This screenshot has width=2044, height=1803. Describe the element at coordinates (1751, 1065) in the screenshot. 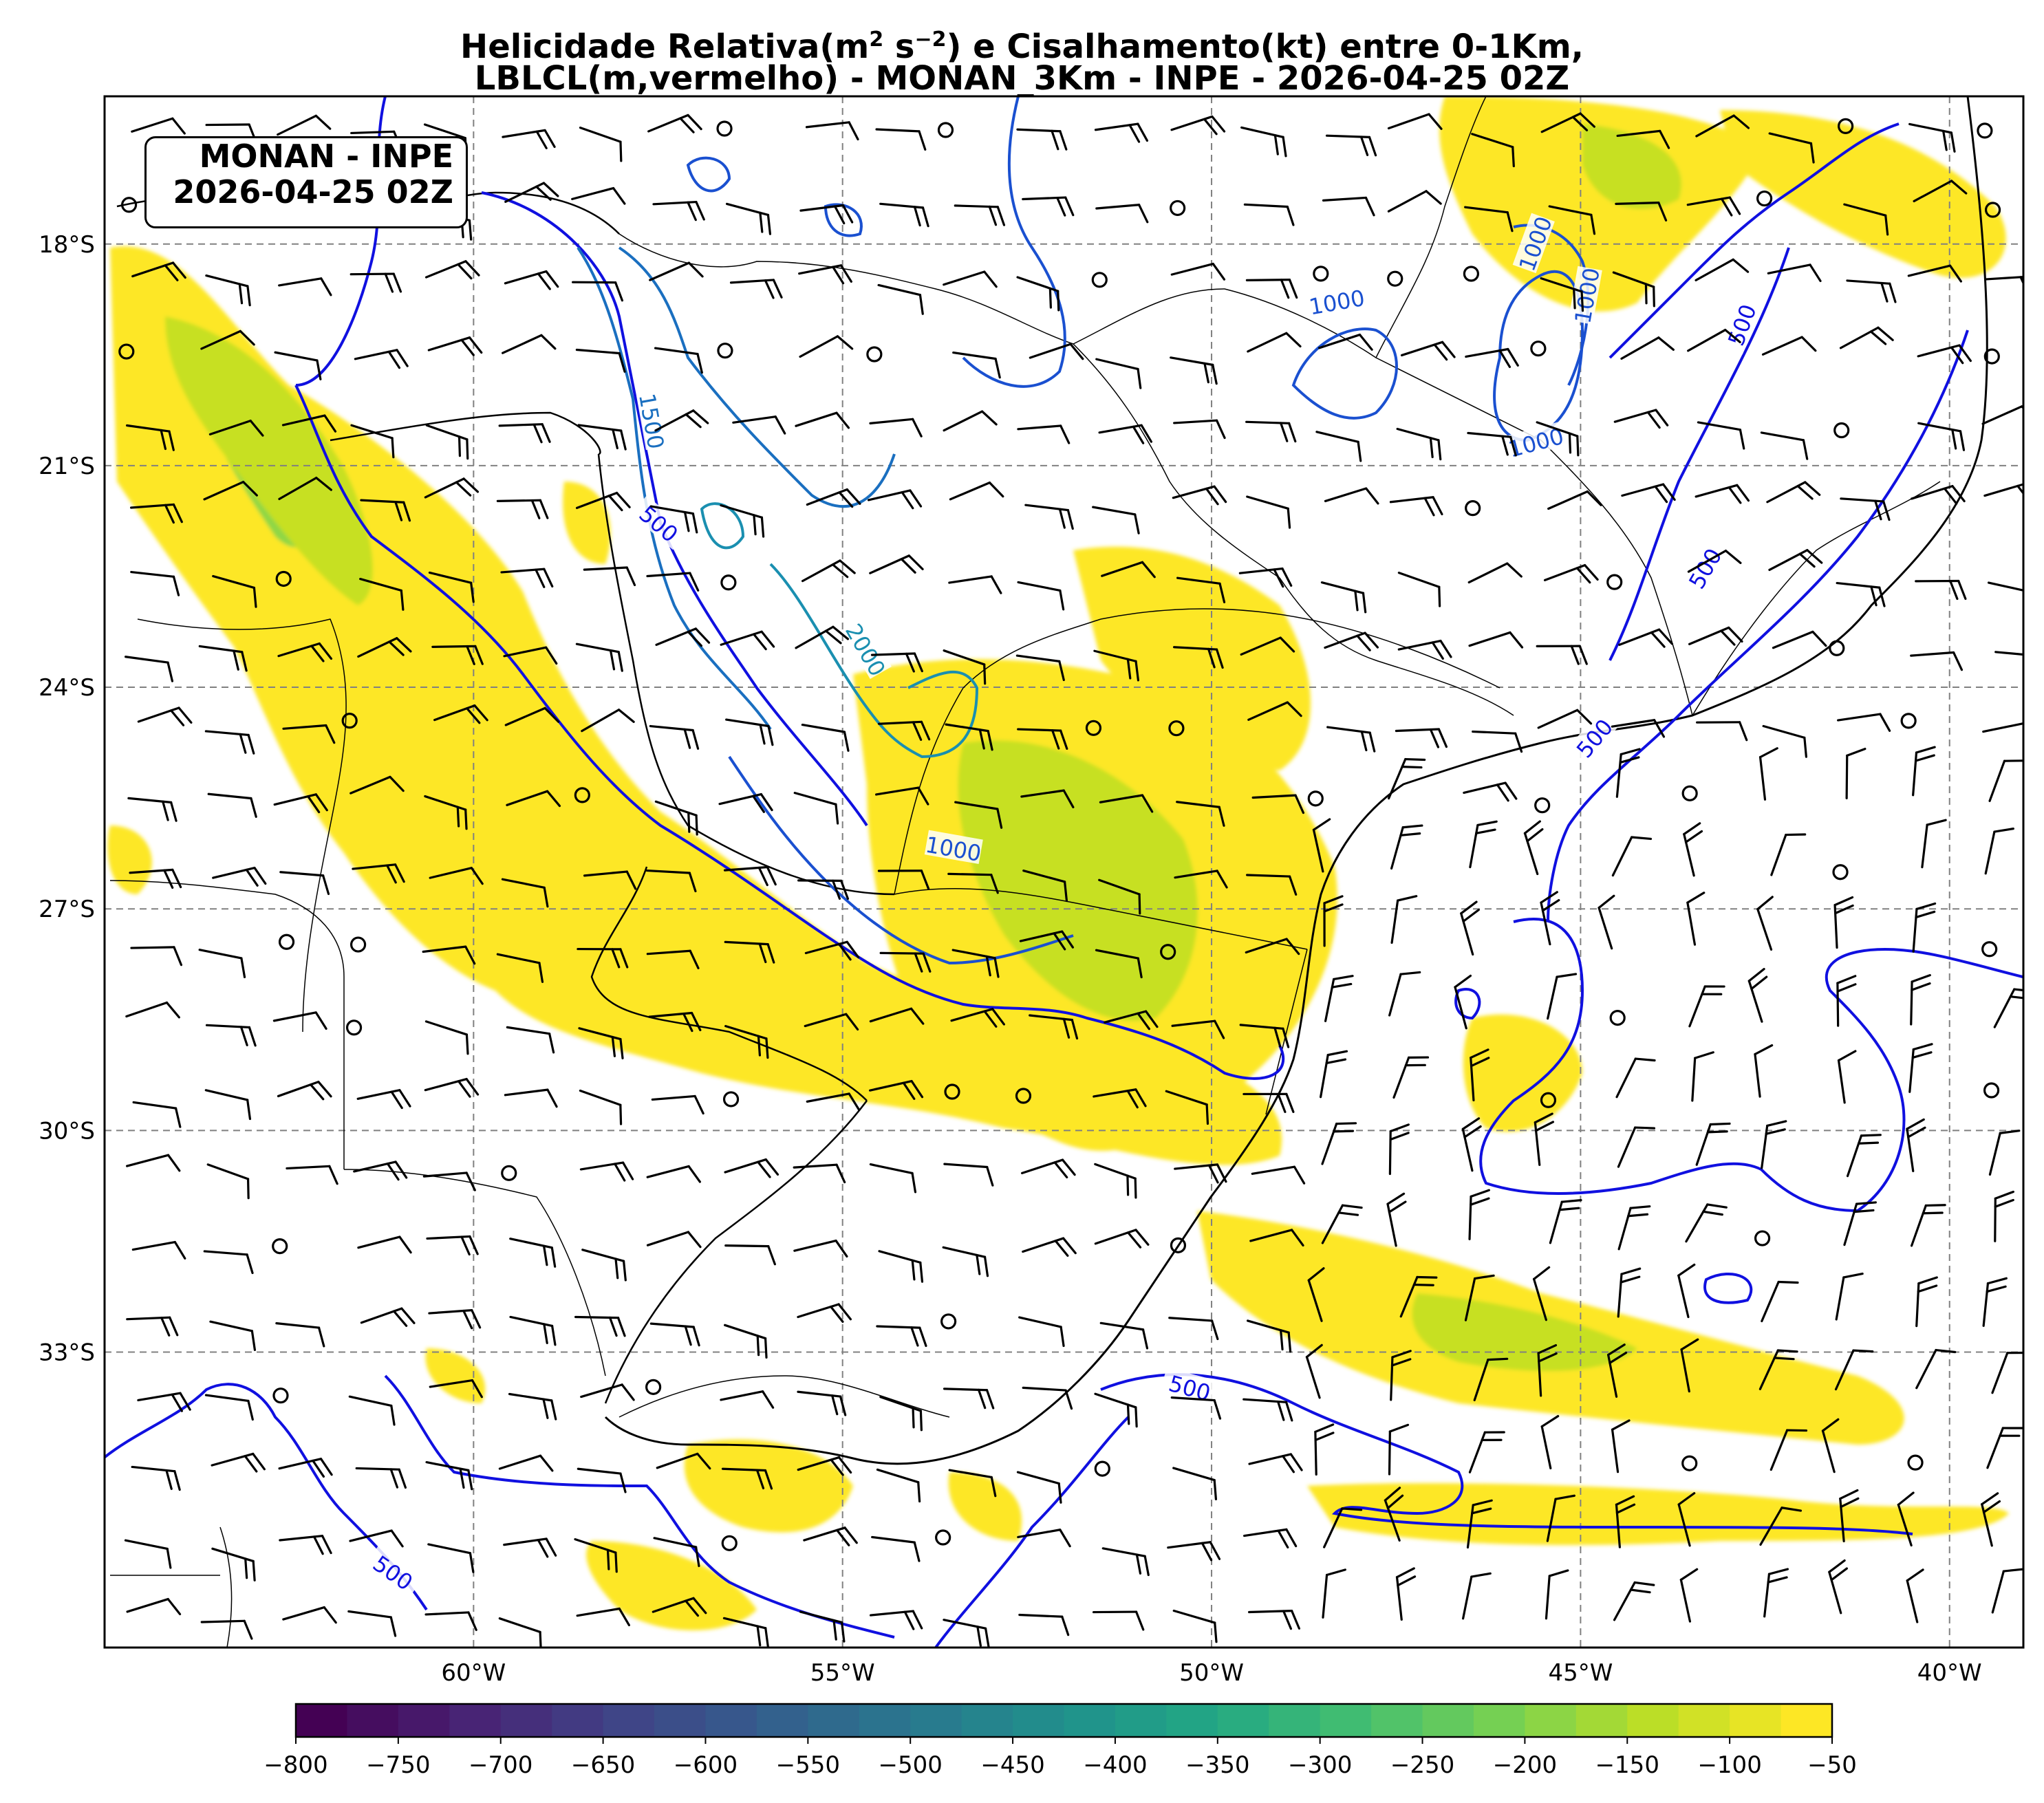

I see `contour-500-ocean-loop` at that location.